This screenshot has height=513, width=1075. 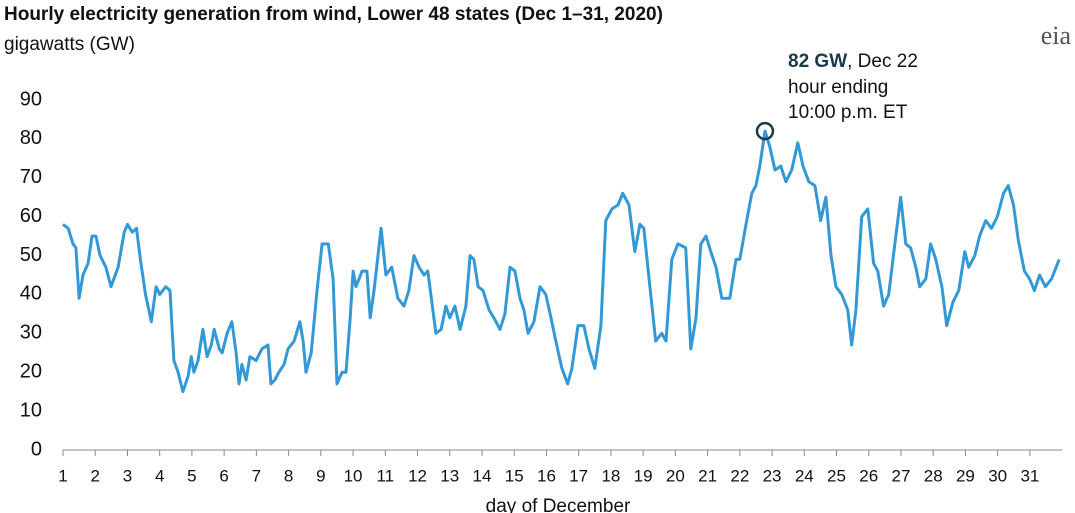 I want to click on x-axis-label: day of December, so click(x=558, y=504).